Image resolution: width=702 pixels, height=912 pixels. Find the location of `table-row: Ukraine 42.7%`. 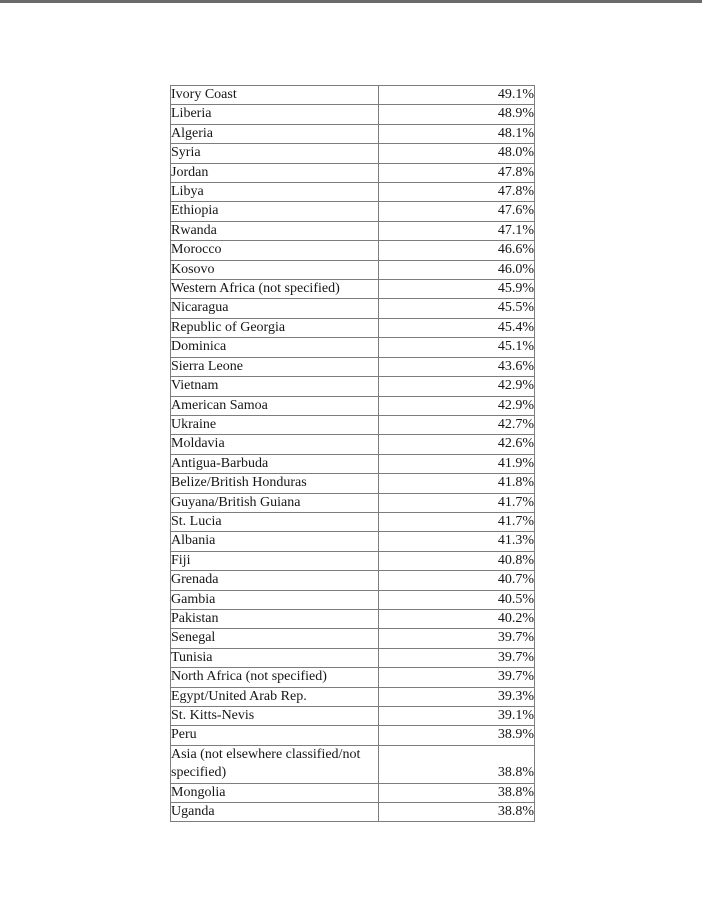

table-row: Ukraine 42.7% is located at coordinates (352, 425).